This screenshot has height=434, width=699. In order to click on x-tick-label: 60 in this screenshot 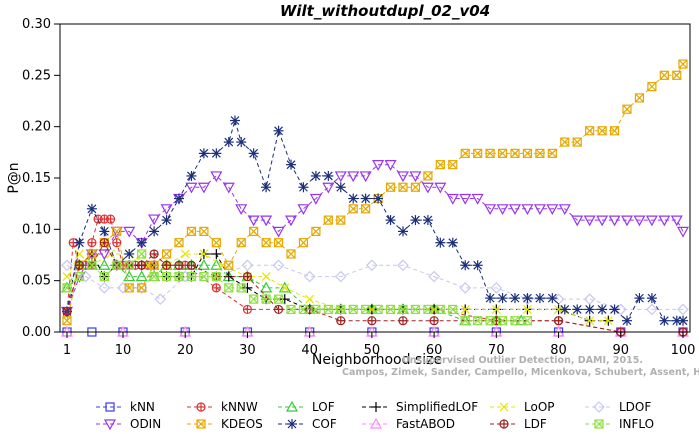, I will do `click(434, 350)`.